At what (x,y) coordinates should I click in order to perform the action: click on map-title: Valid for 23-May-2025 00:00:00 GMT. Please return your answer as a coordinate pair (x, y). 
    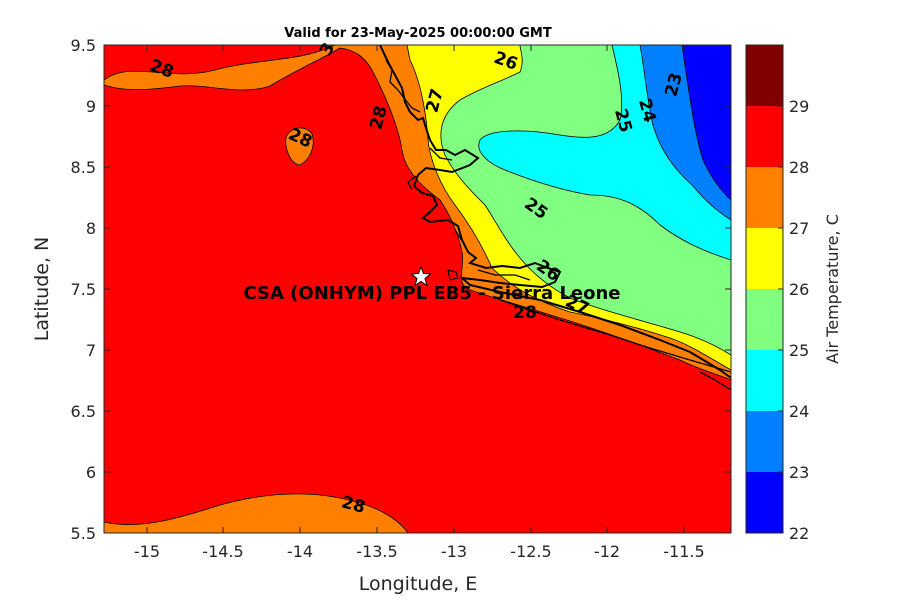
    Looking at the image, I should click on (418, 33).